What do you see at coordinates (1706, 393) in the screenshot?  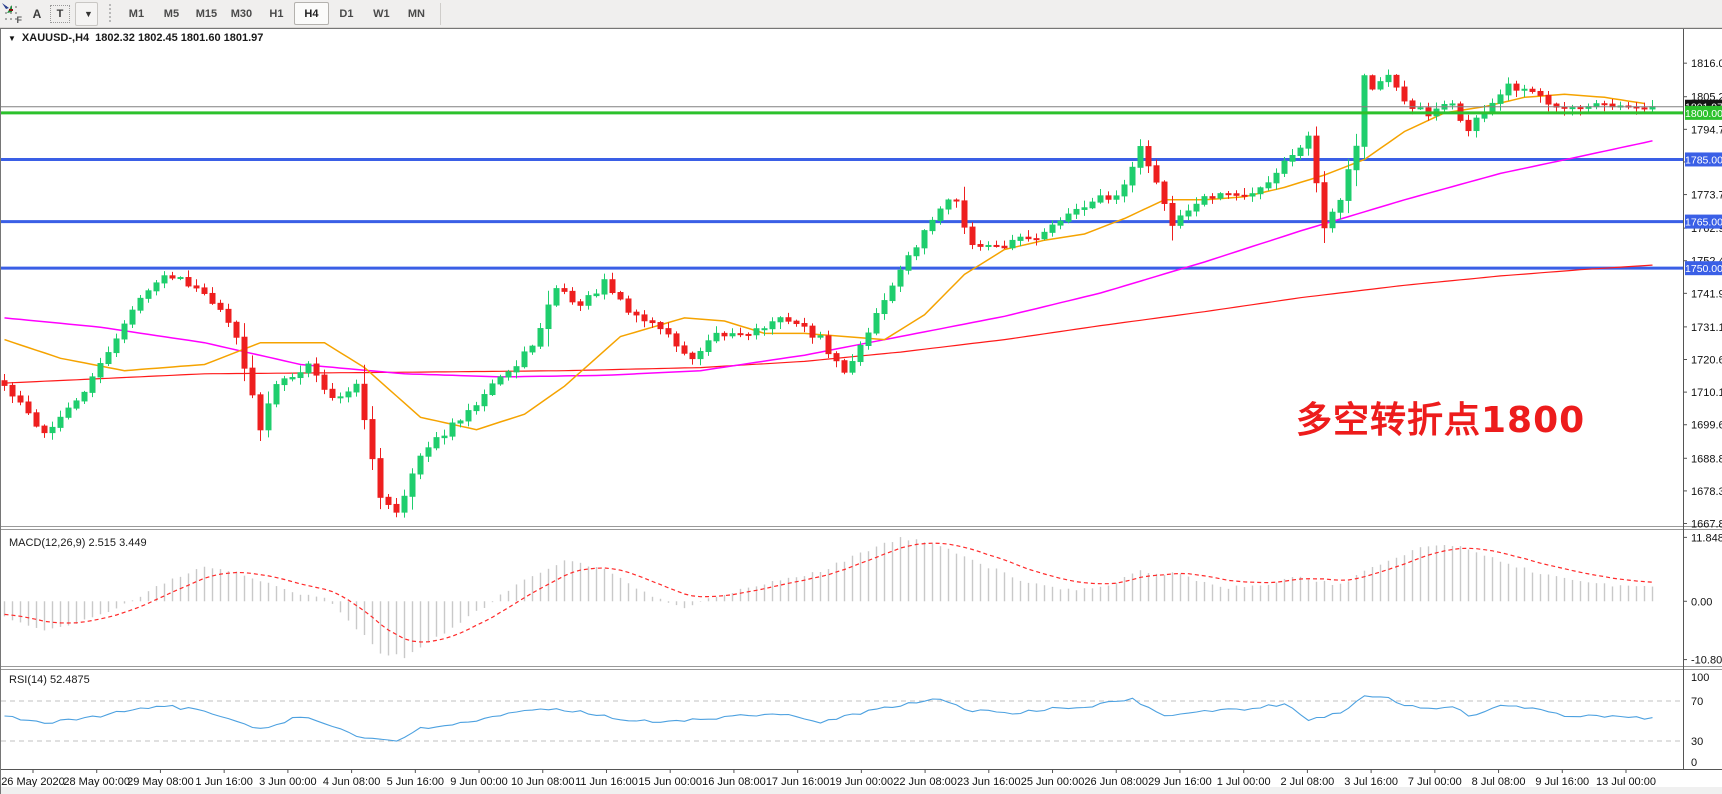 I see `price-tick-label: 1710.10` at bounding box center [1706, 393].